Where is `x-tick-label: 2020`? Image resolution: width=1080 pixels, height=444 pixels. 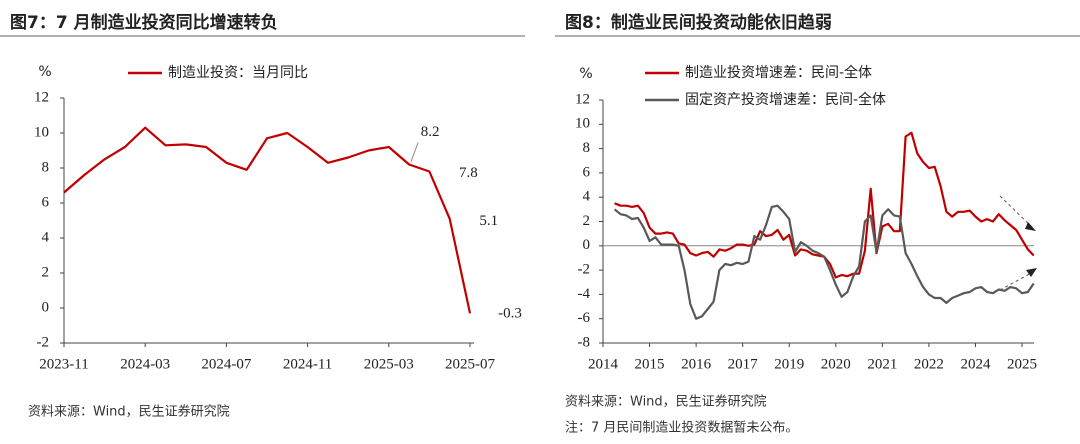
x-tick-label: 2020 is located at coordinates (836, 364).